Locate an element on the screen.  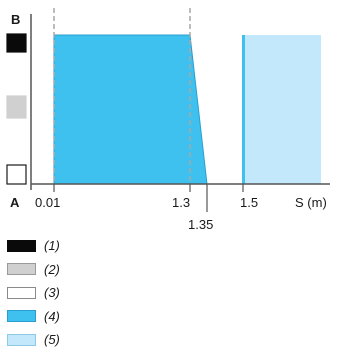
legend-item: (1) is located at coordinates (33, 246).